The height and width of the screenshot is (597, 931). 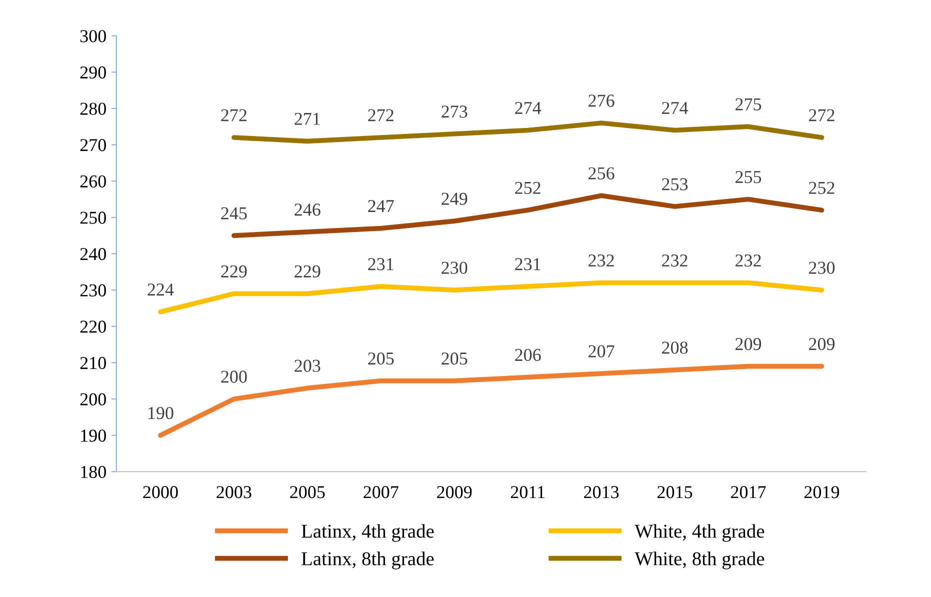 What do you see at coordinates (307, 492) in the screenshot?
I see `x-tick-label: 2005` at bounding box center [307, 492].